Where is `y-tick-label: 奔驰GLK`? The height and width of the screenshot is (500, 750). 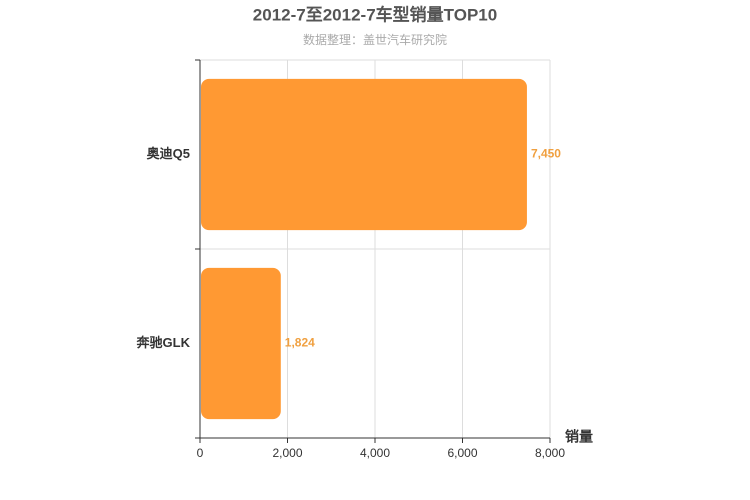 y-tick-label: 奔驰GLK is located at coordinates (163, 342).